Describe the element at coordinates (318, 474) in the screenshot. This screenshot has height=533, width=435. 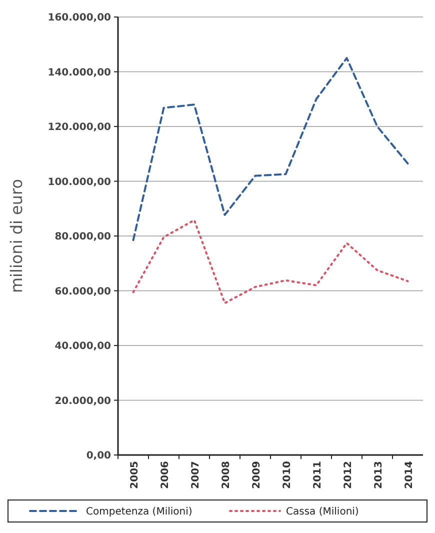
I see `x-tick-label: 2011` at that location.